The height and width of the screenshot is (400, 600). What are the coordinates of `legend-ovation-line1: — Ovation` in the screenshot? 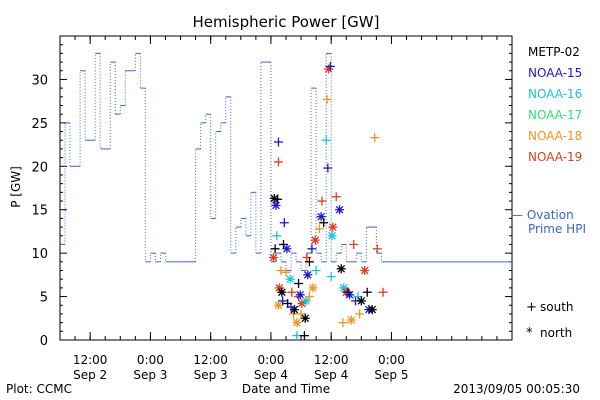 It's located at (542, 215).